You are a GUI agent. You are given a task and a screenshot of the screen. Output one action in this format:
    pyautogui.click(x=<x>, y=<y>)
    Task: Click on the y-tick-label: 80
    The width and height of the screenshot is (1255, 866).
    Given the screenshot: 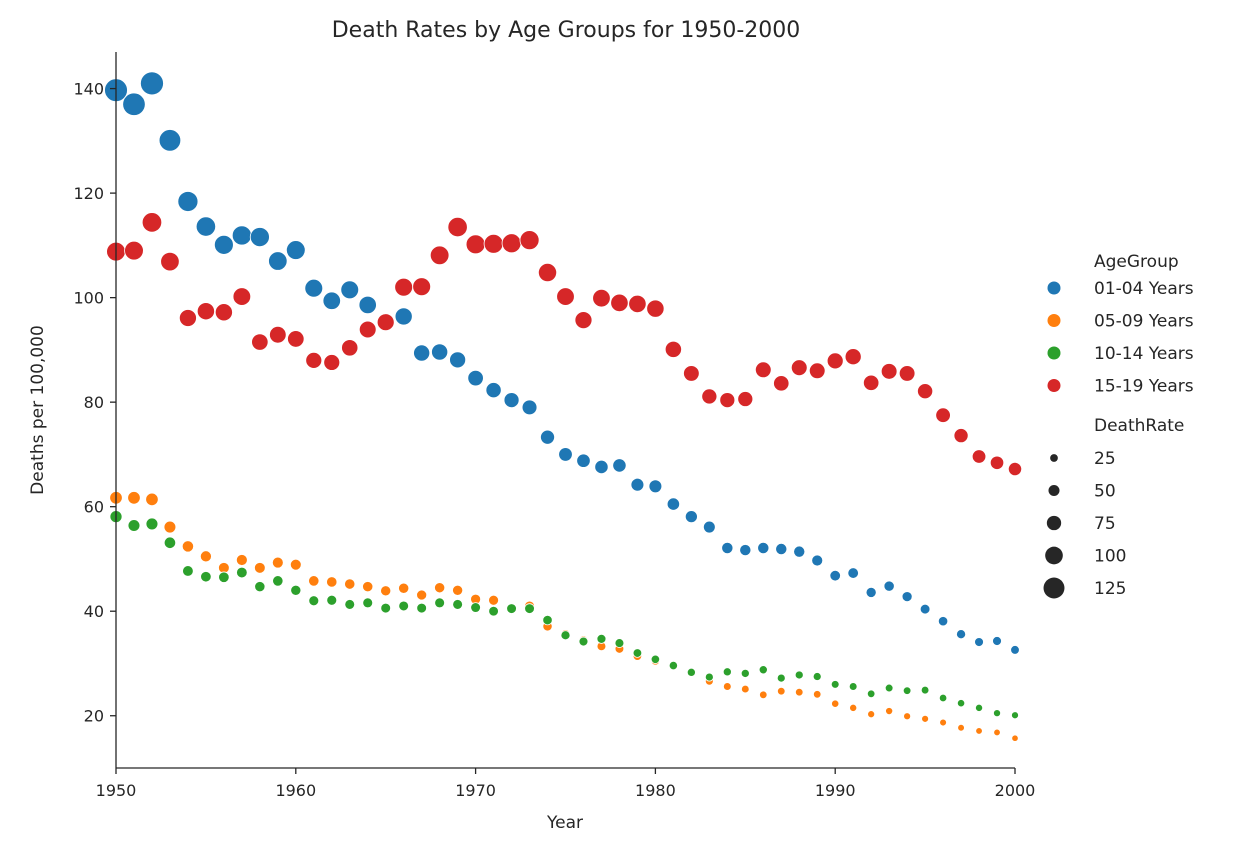 What is the action you would take?
    pyautogui.click(x=94, y=402)
    